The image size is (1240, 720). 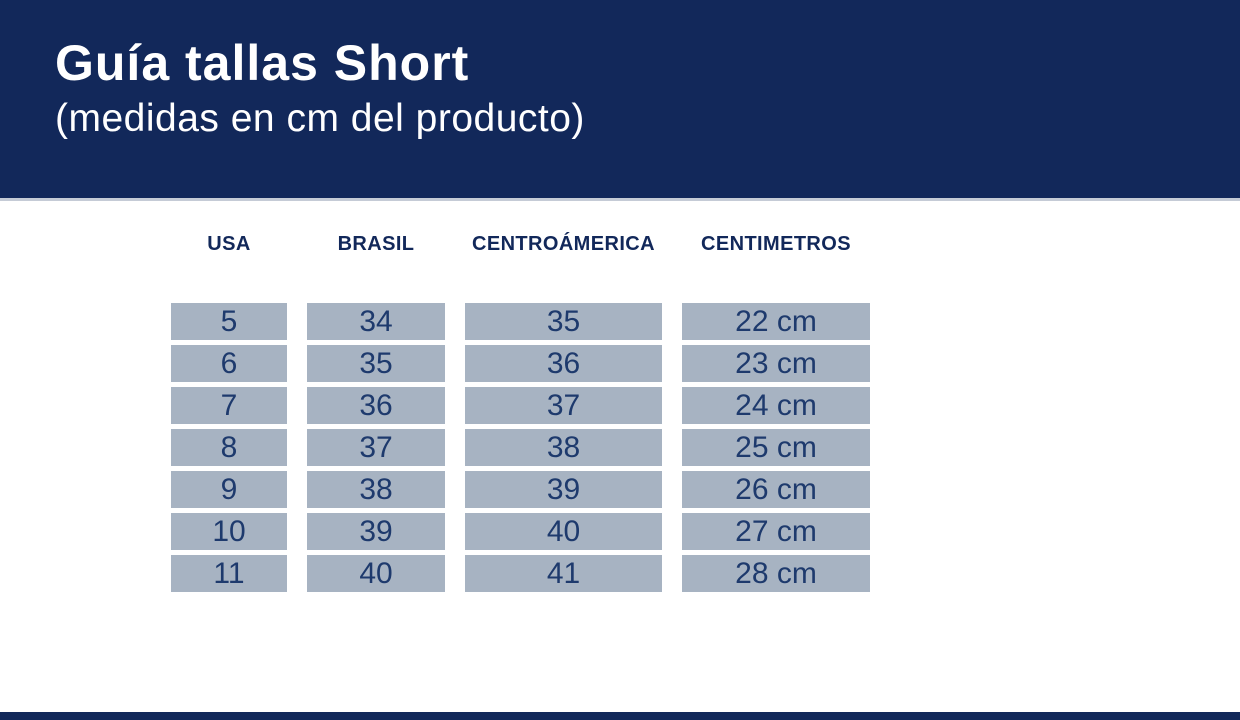 I want to click on column-header-centroamerica: CENTROÁMERICA, so click(x=563, y=244).